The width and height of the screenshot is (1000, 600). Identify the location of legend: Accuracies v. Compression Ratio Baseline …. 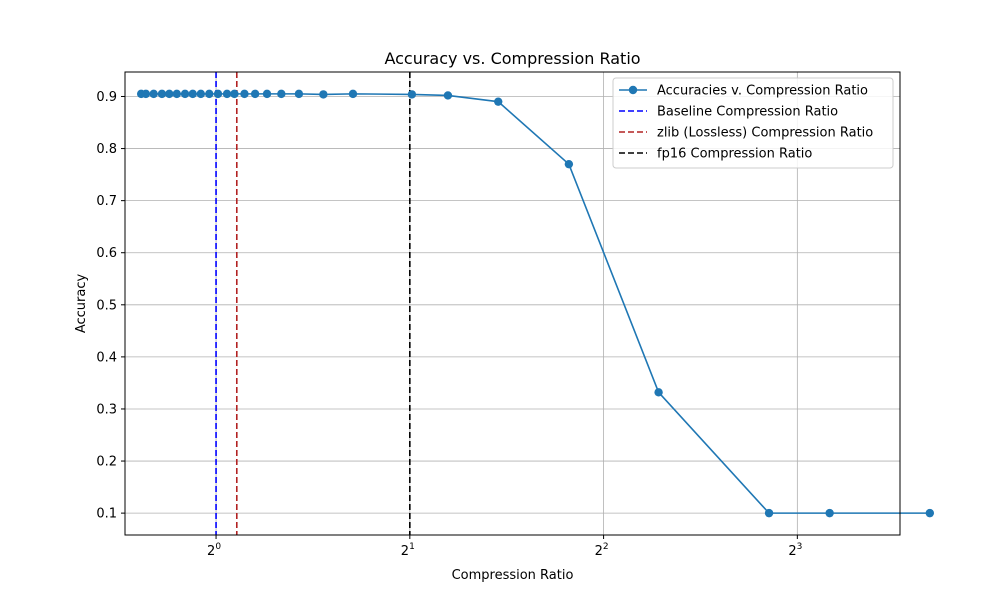
(753, 123).